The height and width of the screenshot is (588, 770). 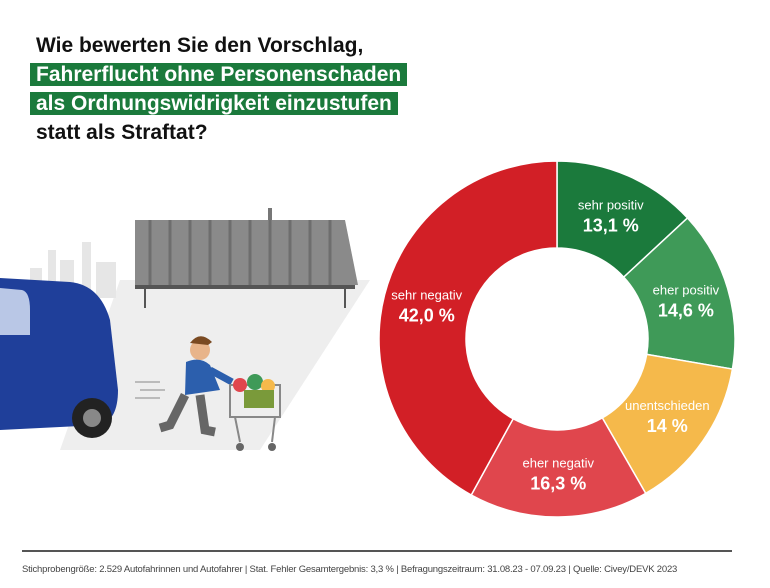 What do you see at coordinates (377, 551) in the screenshot?
I see `footer-divider` at bounding box center [377, 551].